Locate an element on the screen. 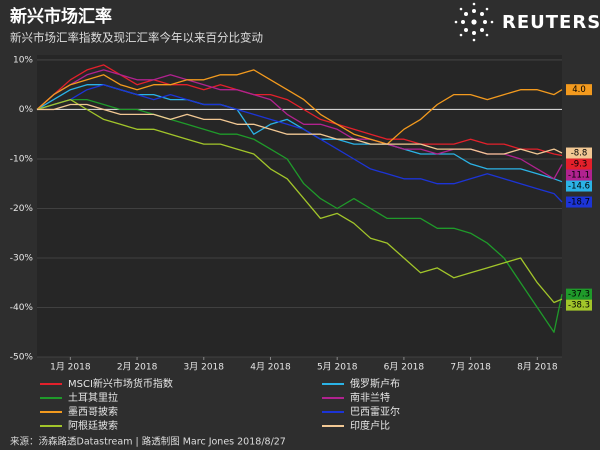 The width and height of the screenshot is (600, 450). end-label: -38.3 is located at coordinates (579, 306).